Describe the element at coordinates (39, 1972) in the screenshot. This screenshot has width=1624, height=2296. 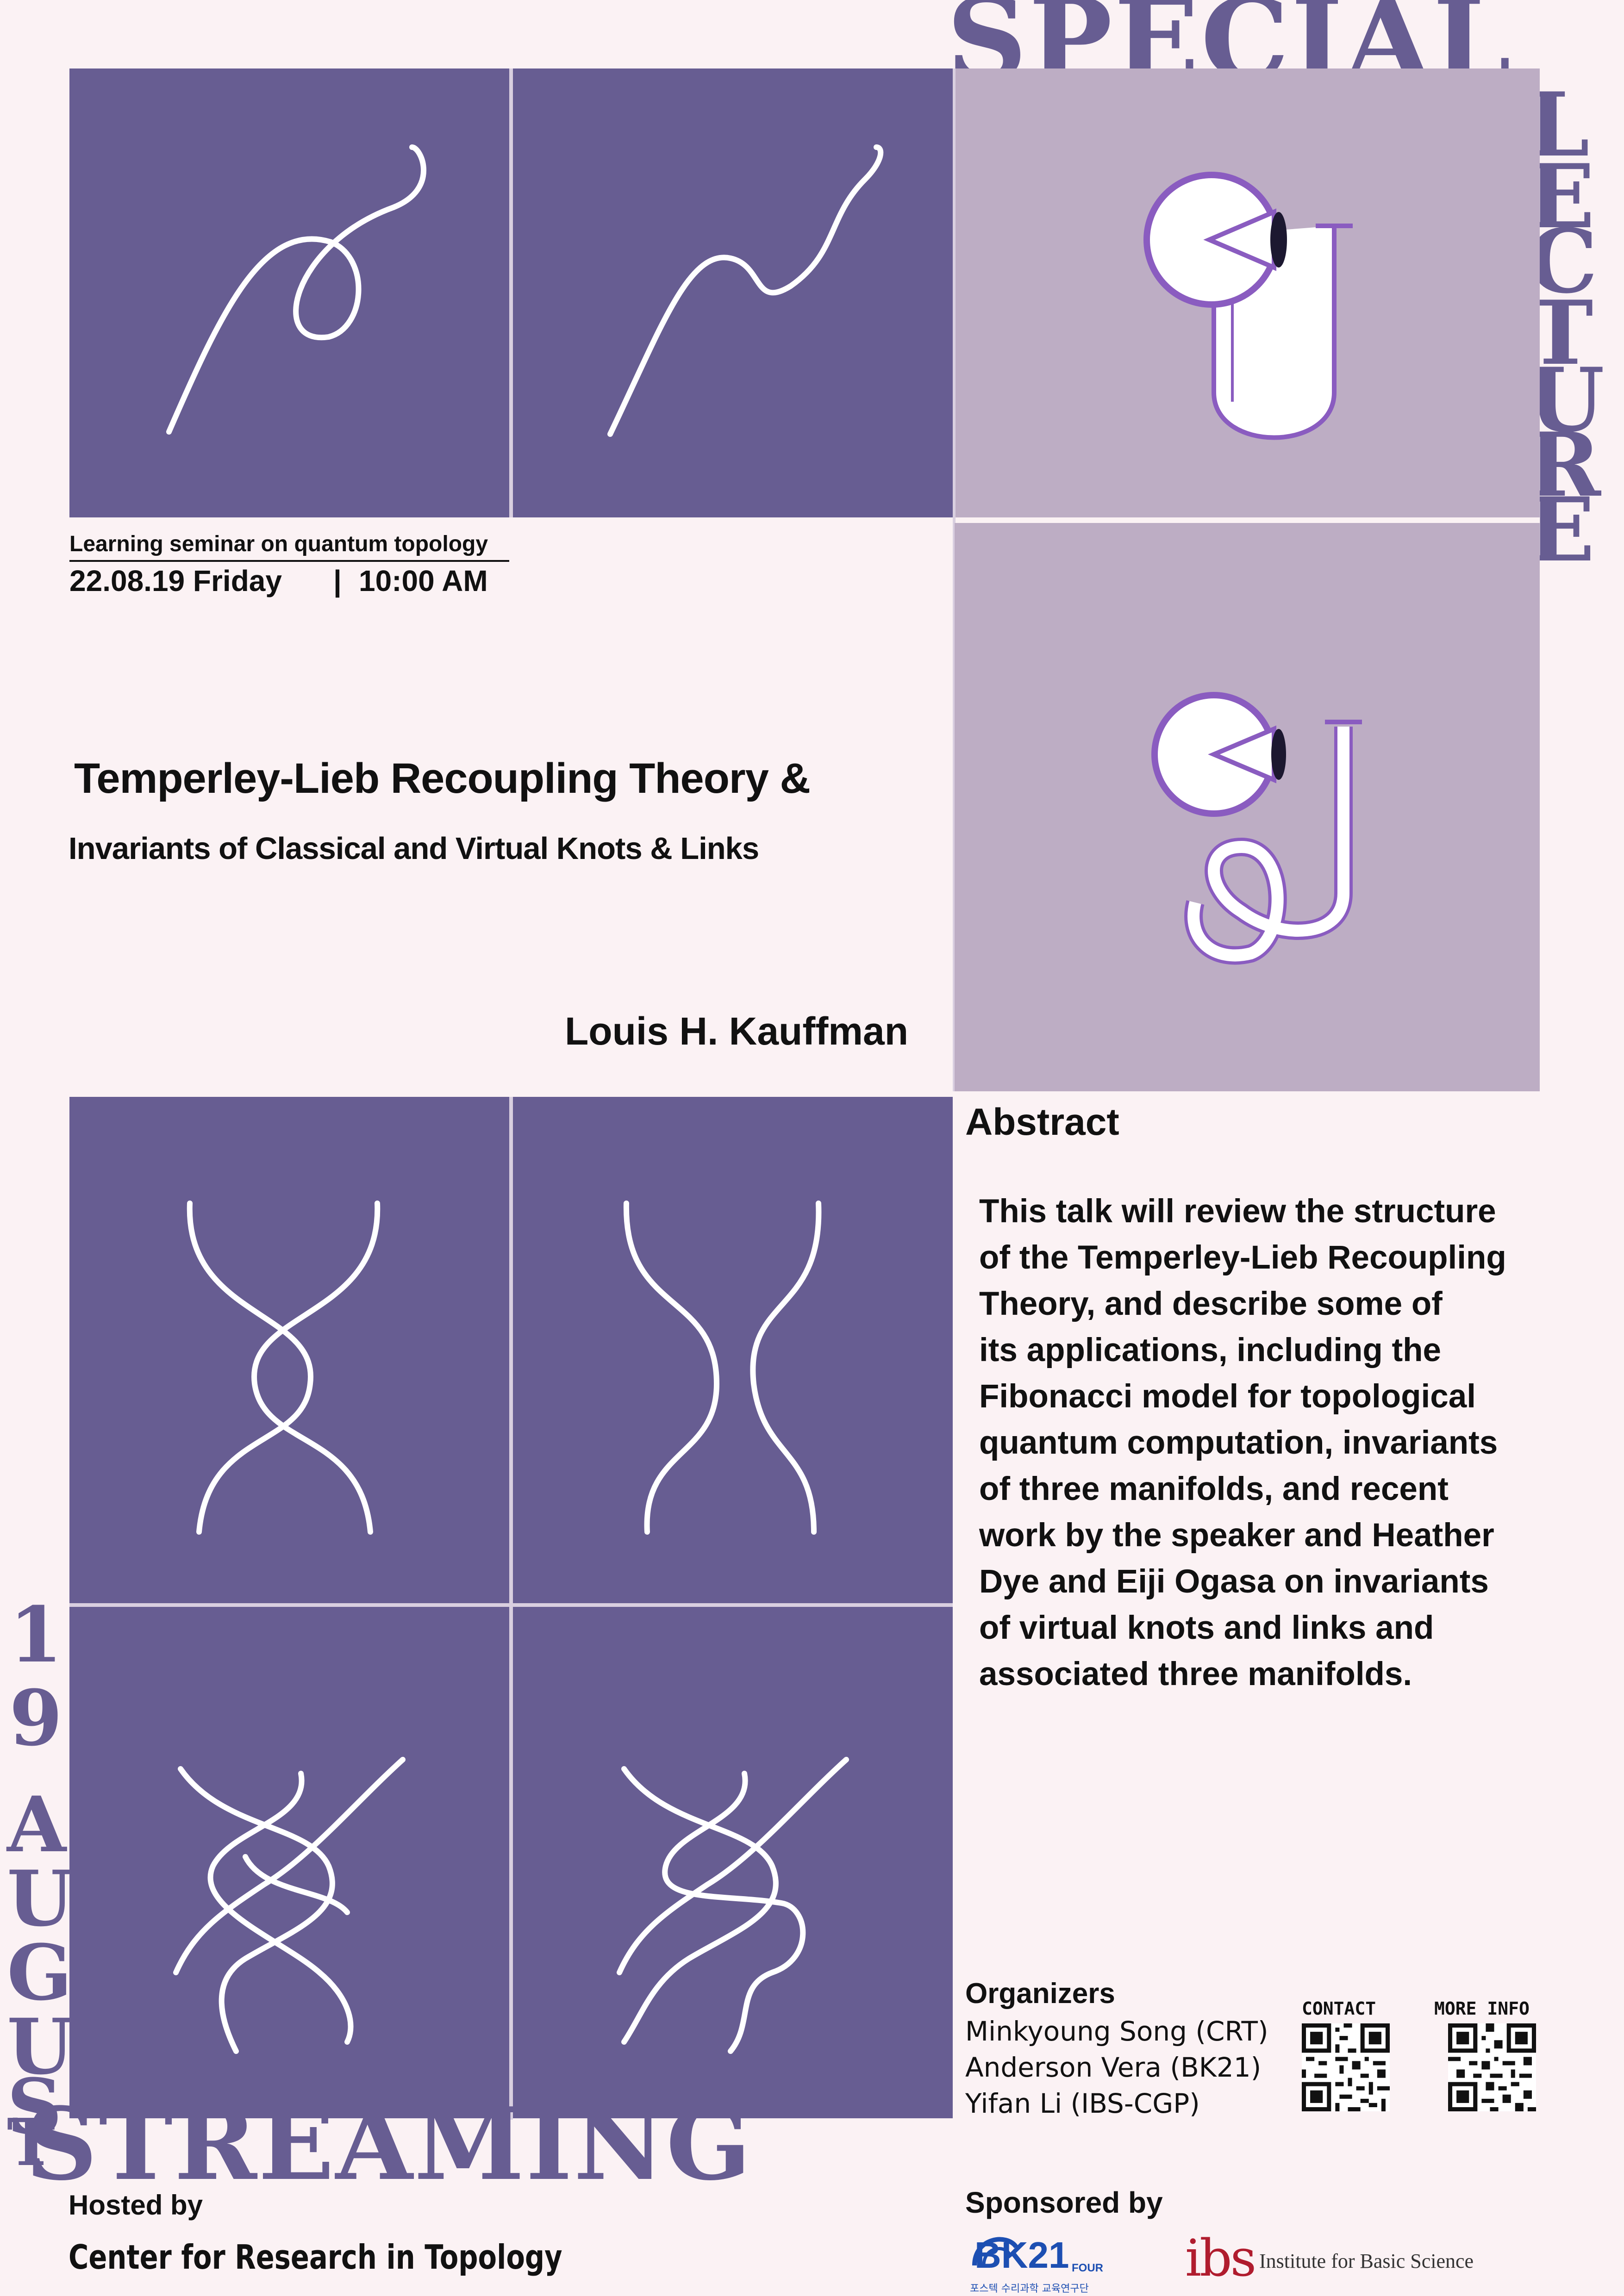
I see `month-letter: G` at that location.